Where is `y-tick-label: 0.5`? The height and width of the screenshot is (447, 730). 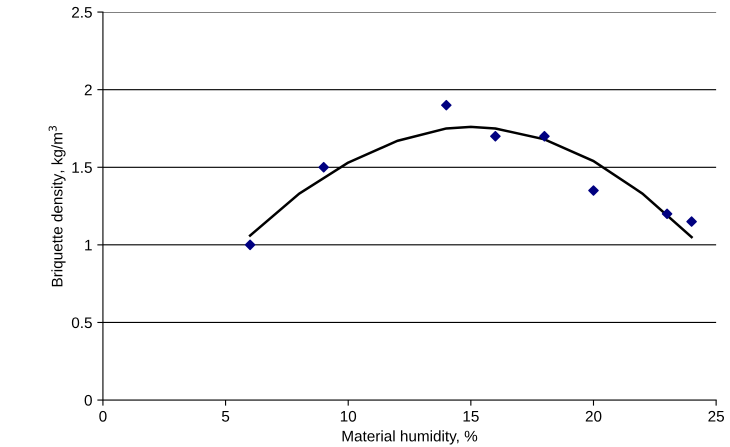
y-tick-label: 0.5 is located at coordinates (82, 322).